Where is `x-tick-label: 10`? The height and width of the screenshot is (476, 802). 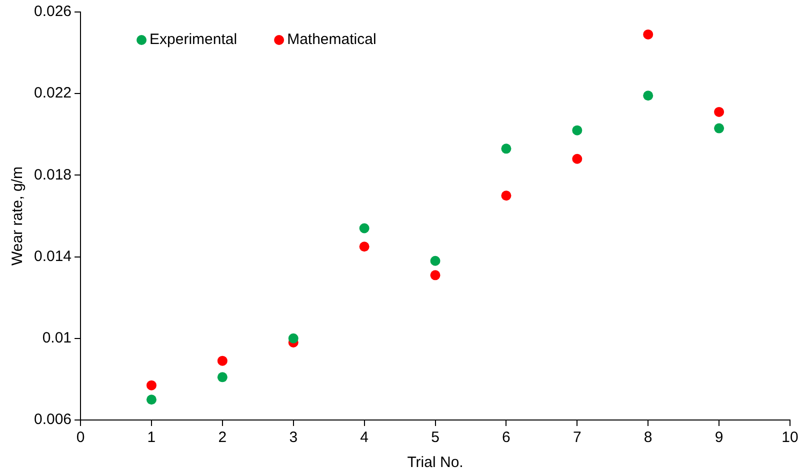
x-tick-label: 10 is located at coordinates (790, 437).